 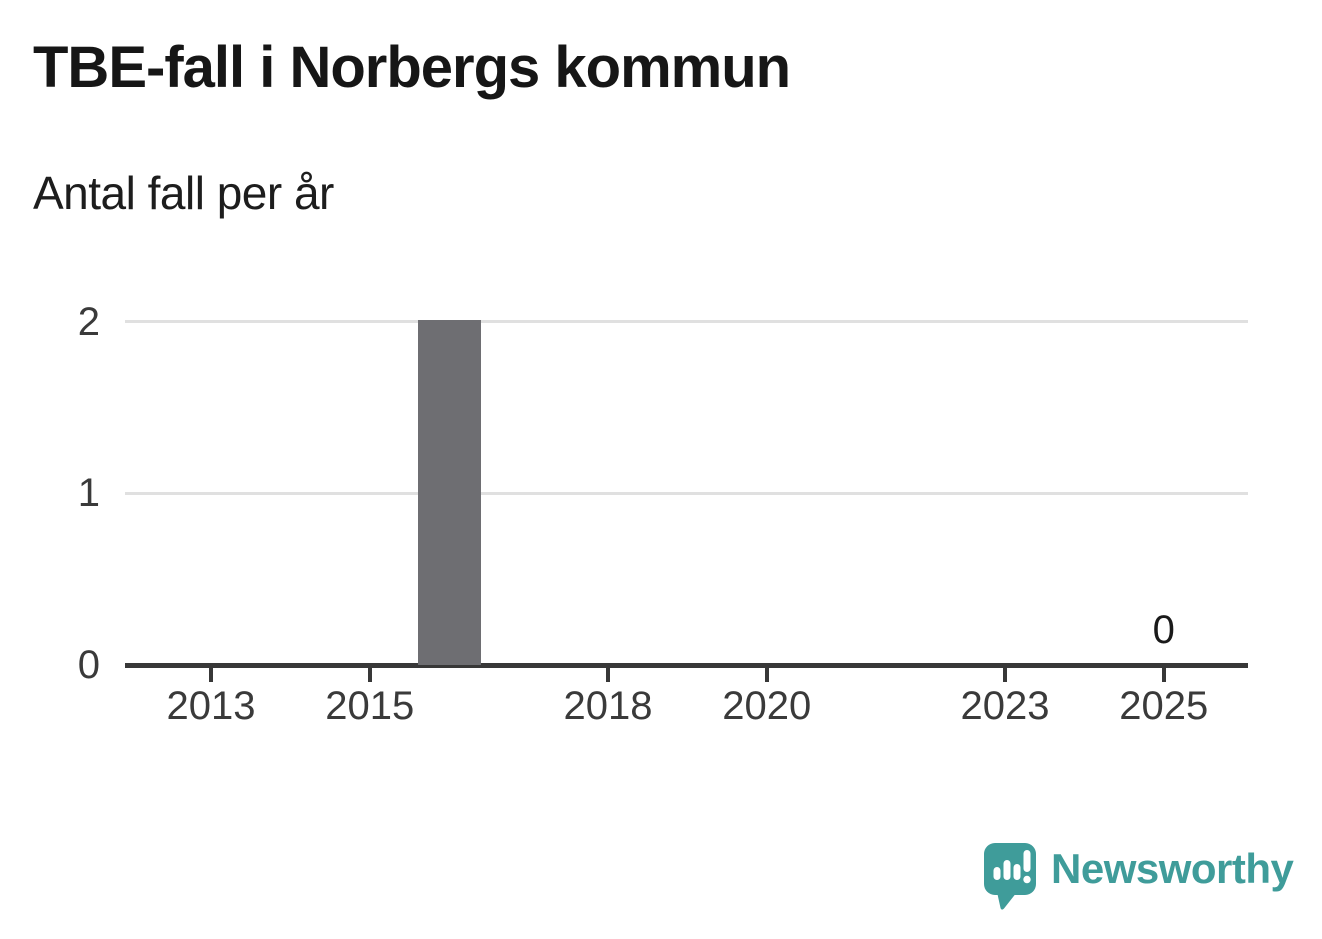 What do you see at coordinates (211, 706) in the screenshot?
I see `x-tick-label-2013: 2013` at bounding box center [211, 706].